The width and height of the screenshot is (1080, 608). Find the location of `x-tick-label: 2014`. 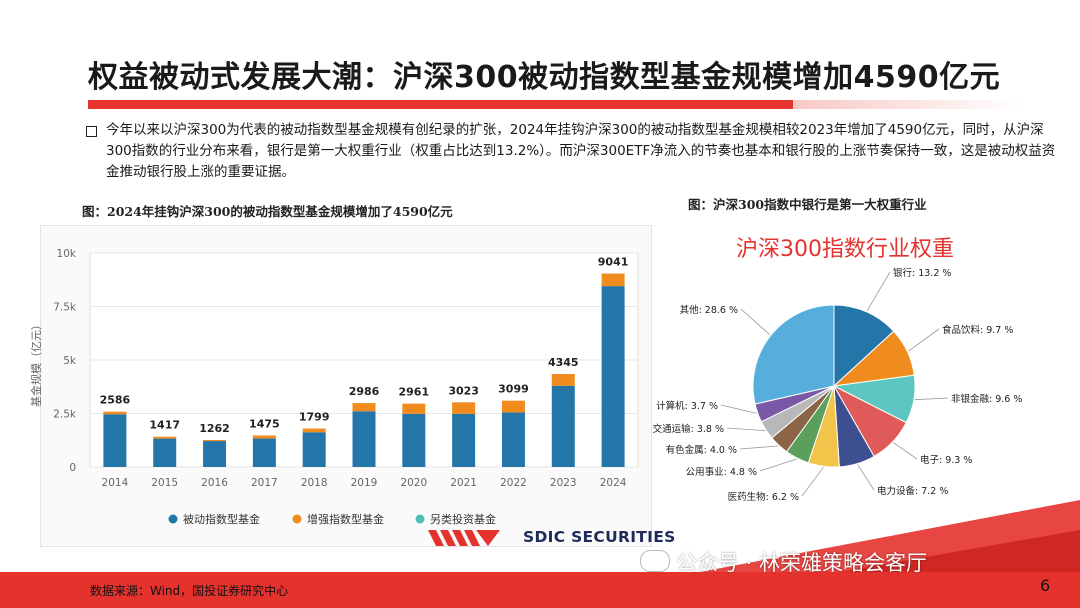

x-tick-label: 2014 is located at coordinates (115, 483).